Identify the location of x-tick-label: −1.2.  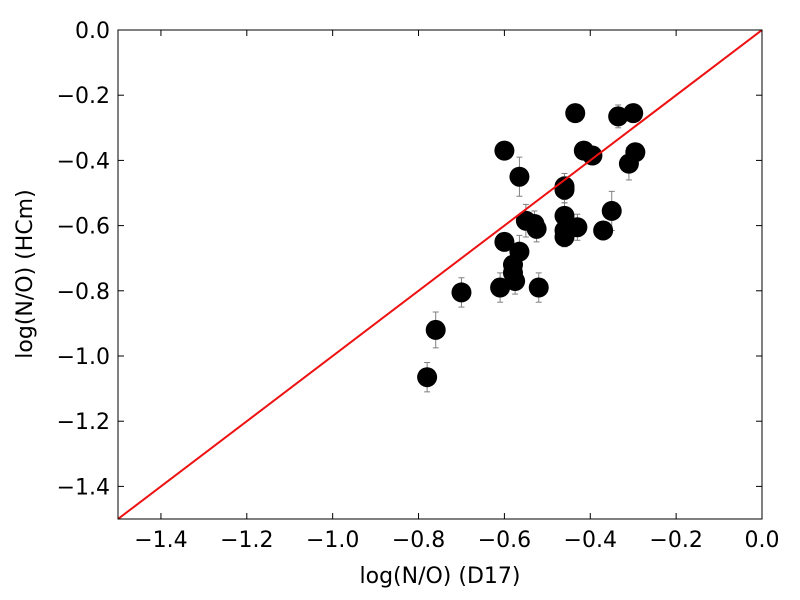
(246, 540).